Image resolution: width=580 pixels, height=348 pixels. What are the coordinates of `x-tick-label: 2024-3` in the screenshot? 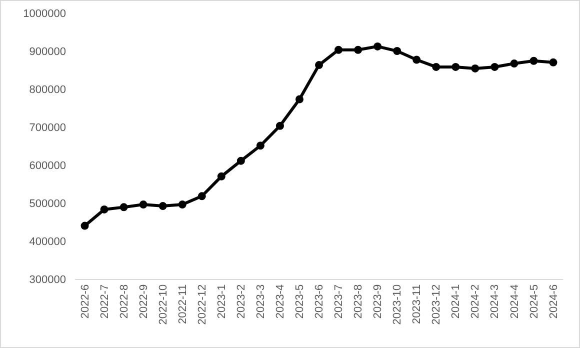 It's located at (495, 301).